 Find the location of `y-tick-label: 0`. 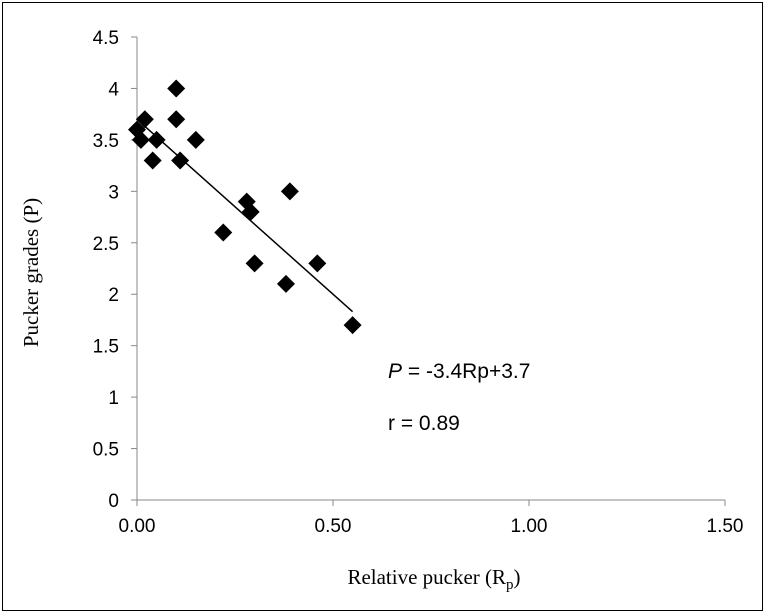

y-tick-label: 0 is located at coordinates (113, 501).